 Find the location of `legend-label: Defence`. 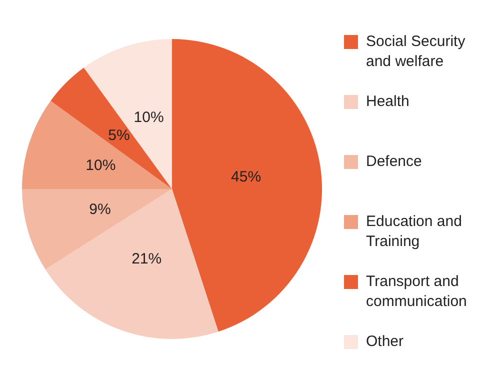

legend-label: Defence is located at coordinates (394, 162).